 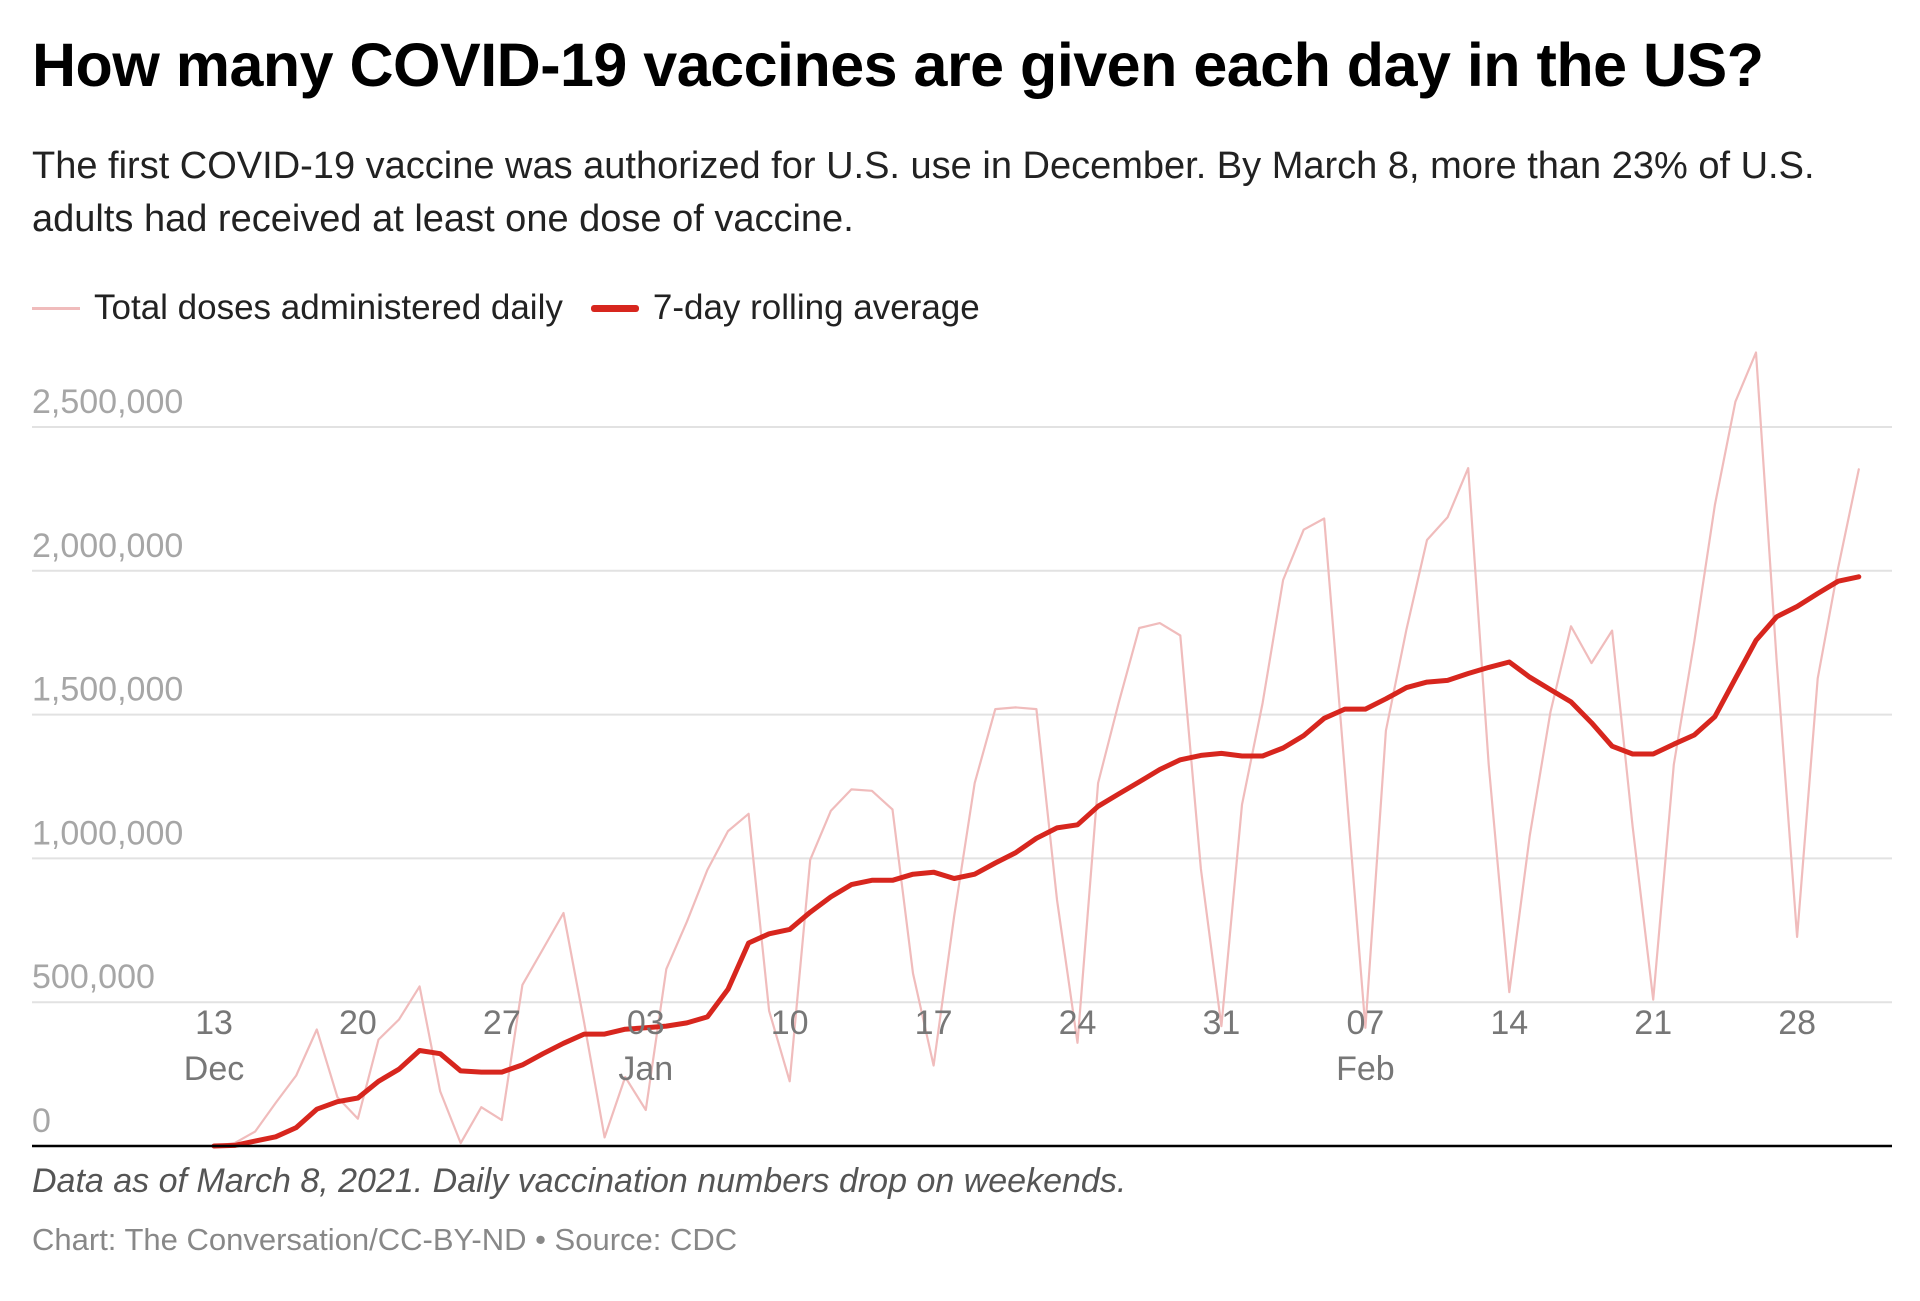 I want to click on x-month-label: Dec, so click(x=214, y=1069).